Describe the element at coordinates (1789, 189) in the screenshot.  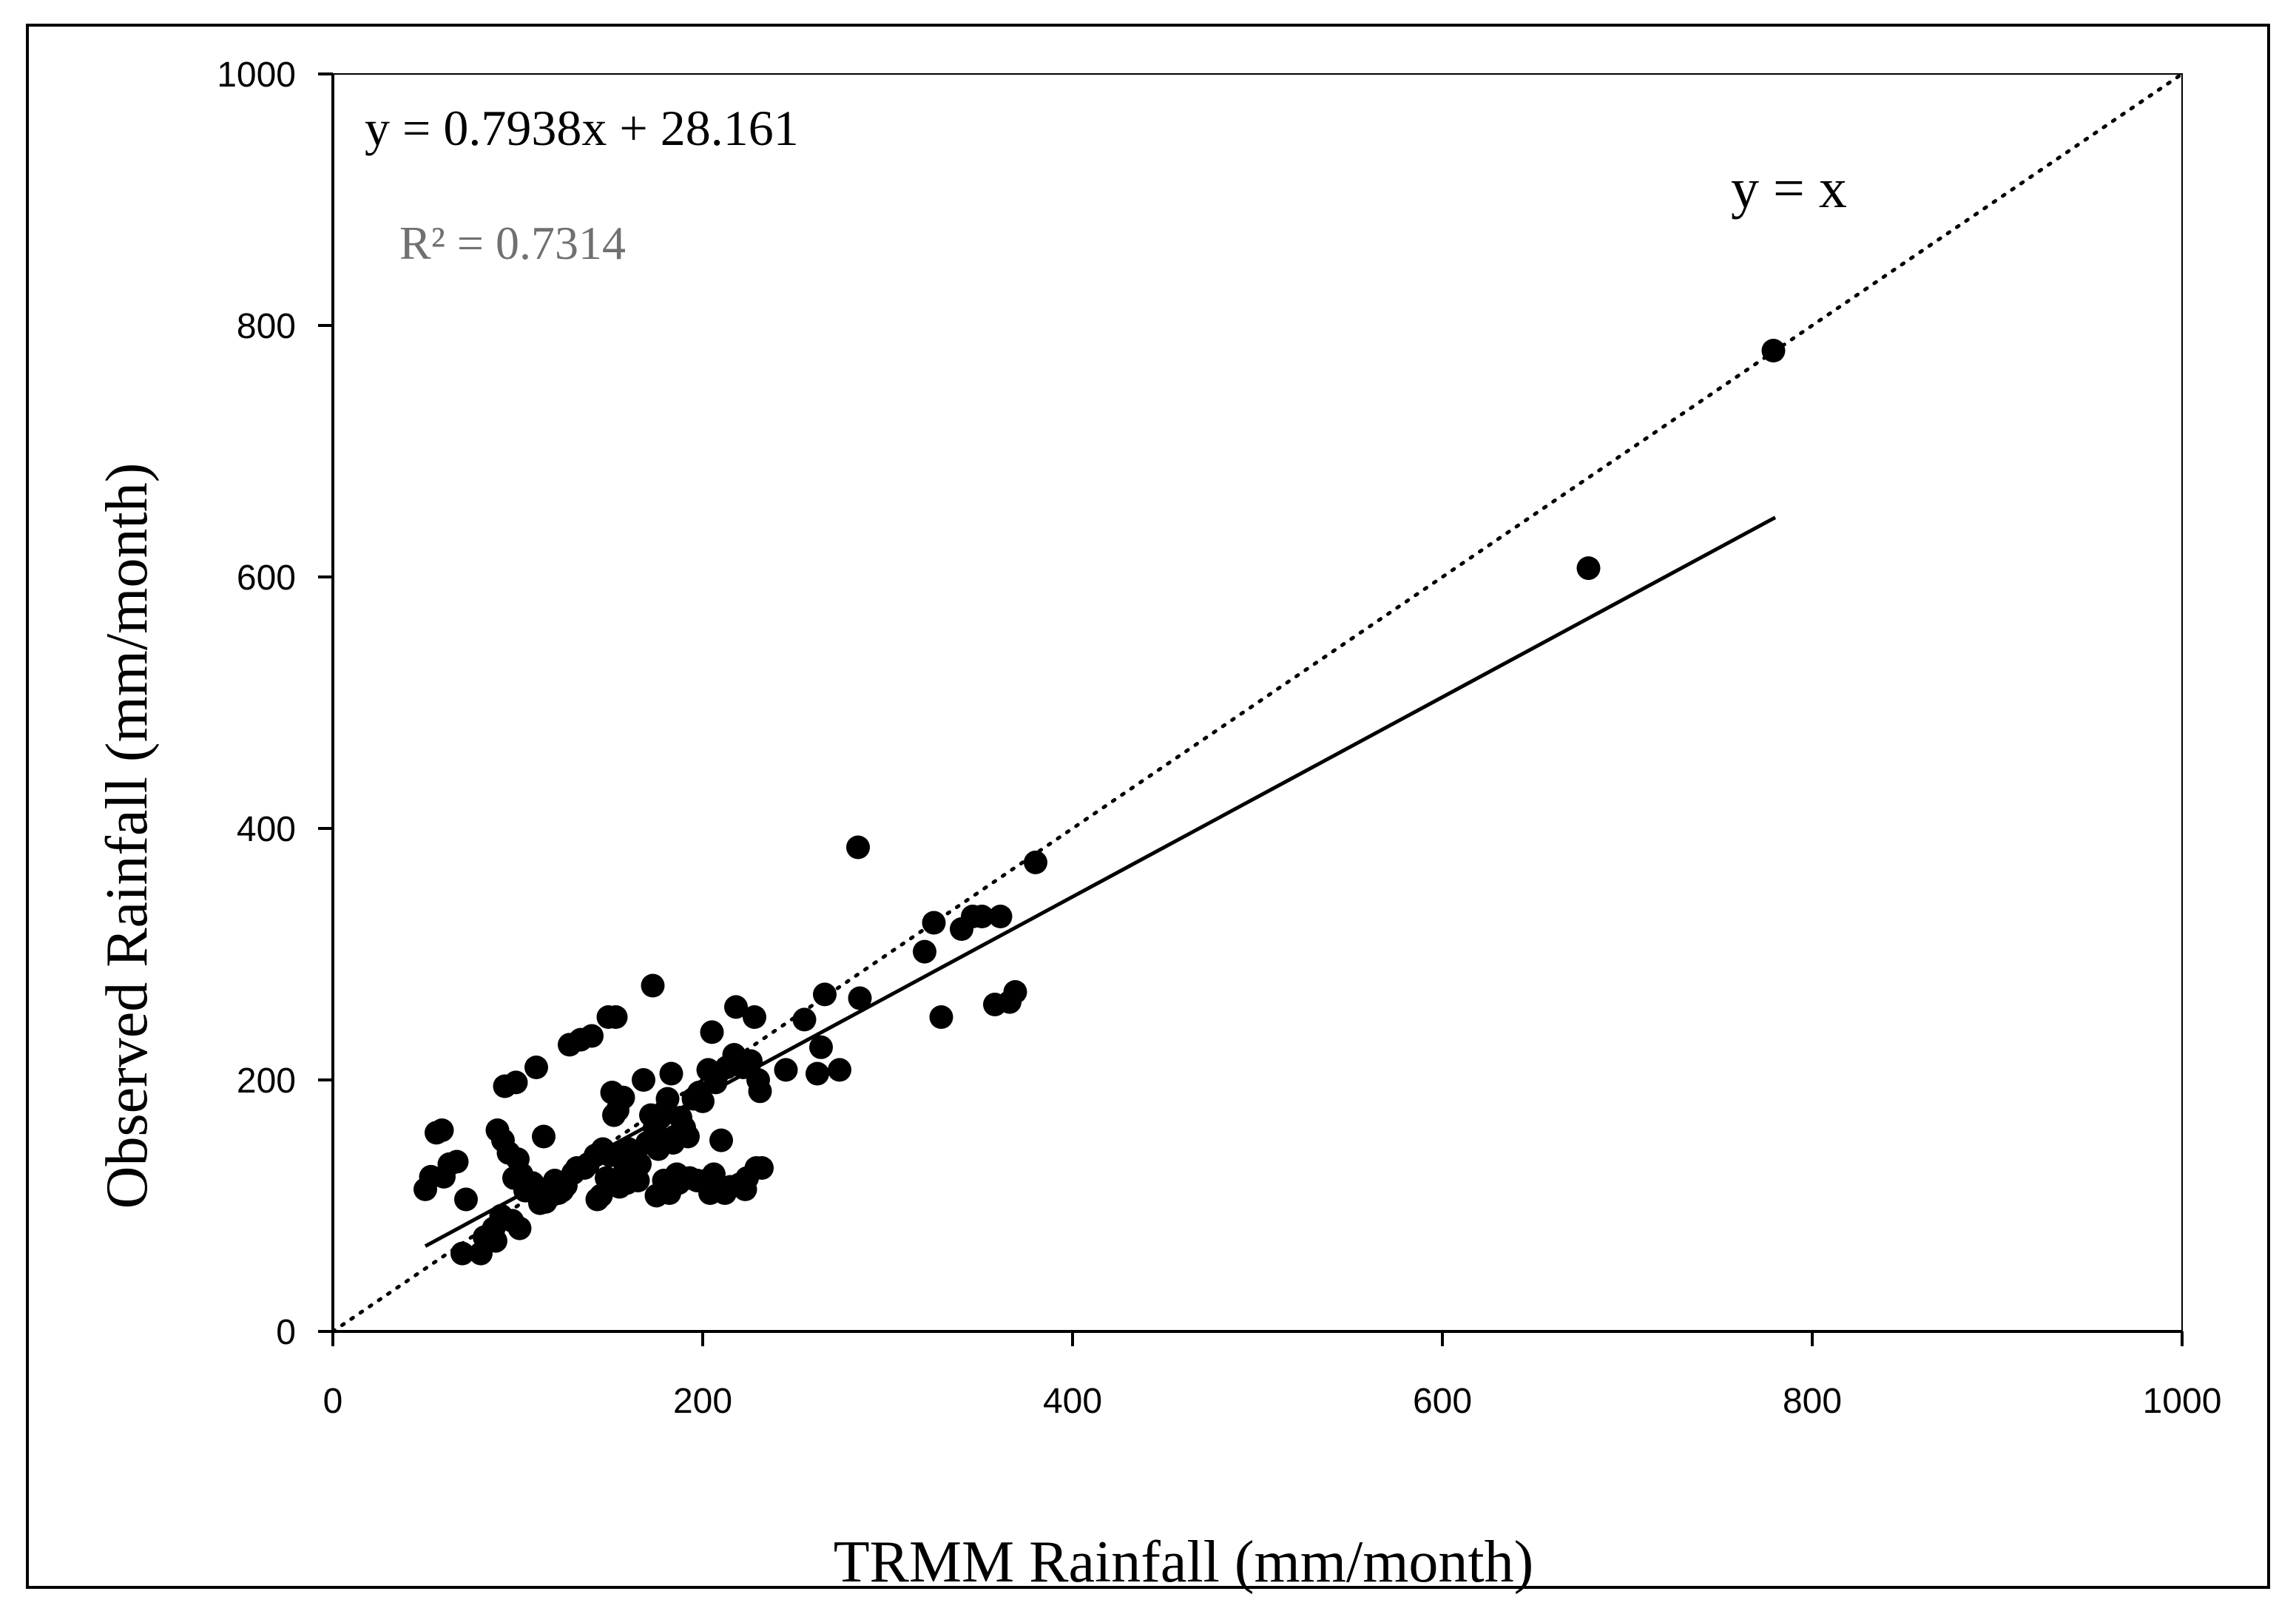
I see `identity-line-label: y = x` at that location.